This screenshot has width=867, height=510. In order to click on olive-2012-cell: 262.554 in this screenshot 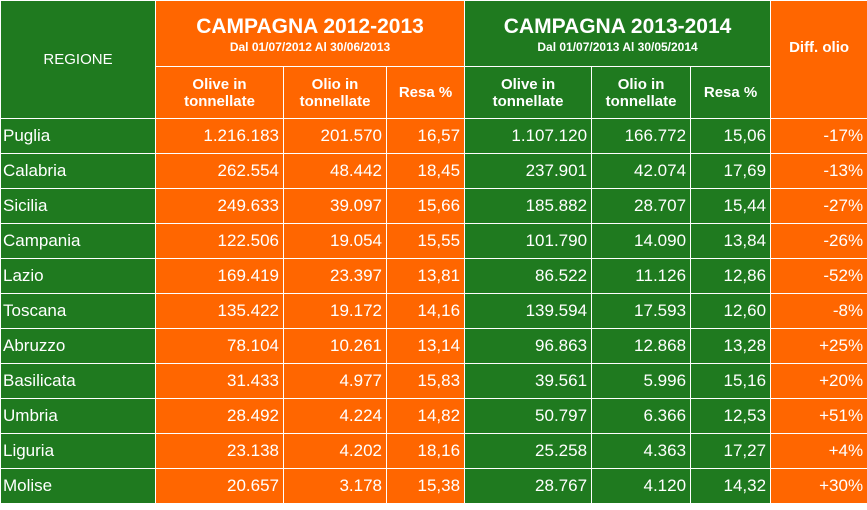, I will do `click(219, 171)`.